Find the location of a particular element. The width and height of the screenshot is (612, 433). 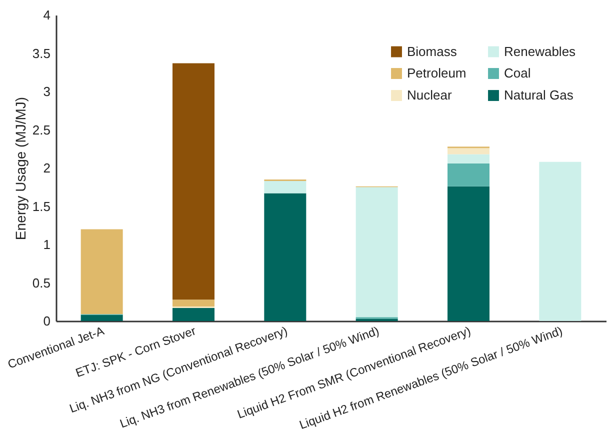

y-tick-label: 4 is located at coordinates (46, 15).